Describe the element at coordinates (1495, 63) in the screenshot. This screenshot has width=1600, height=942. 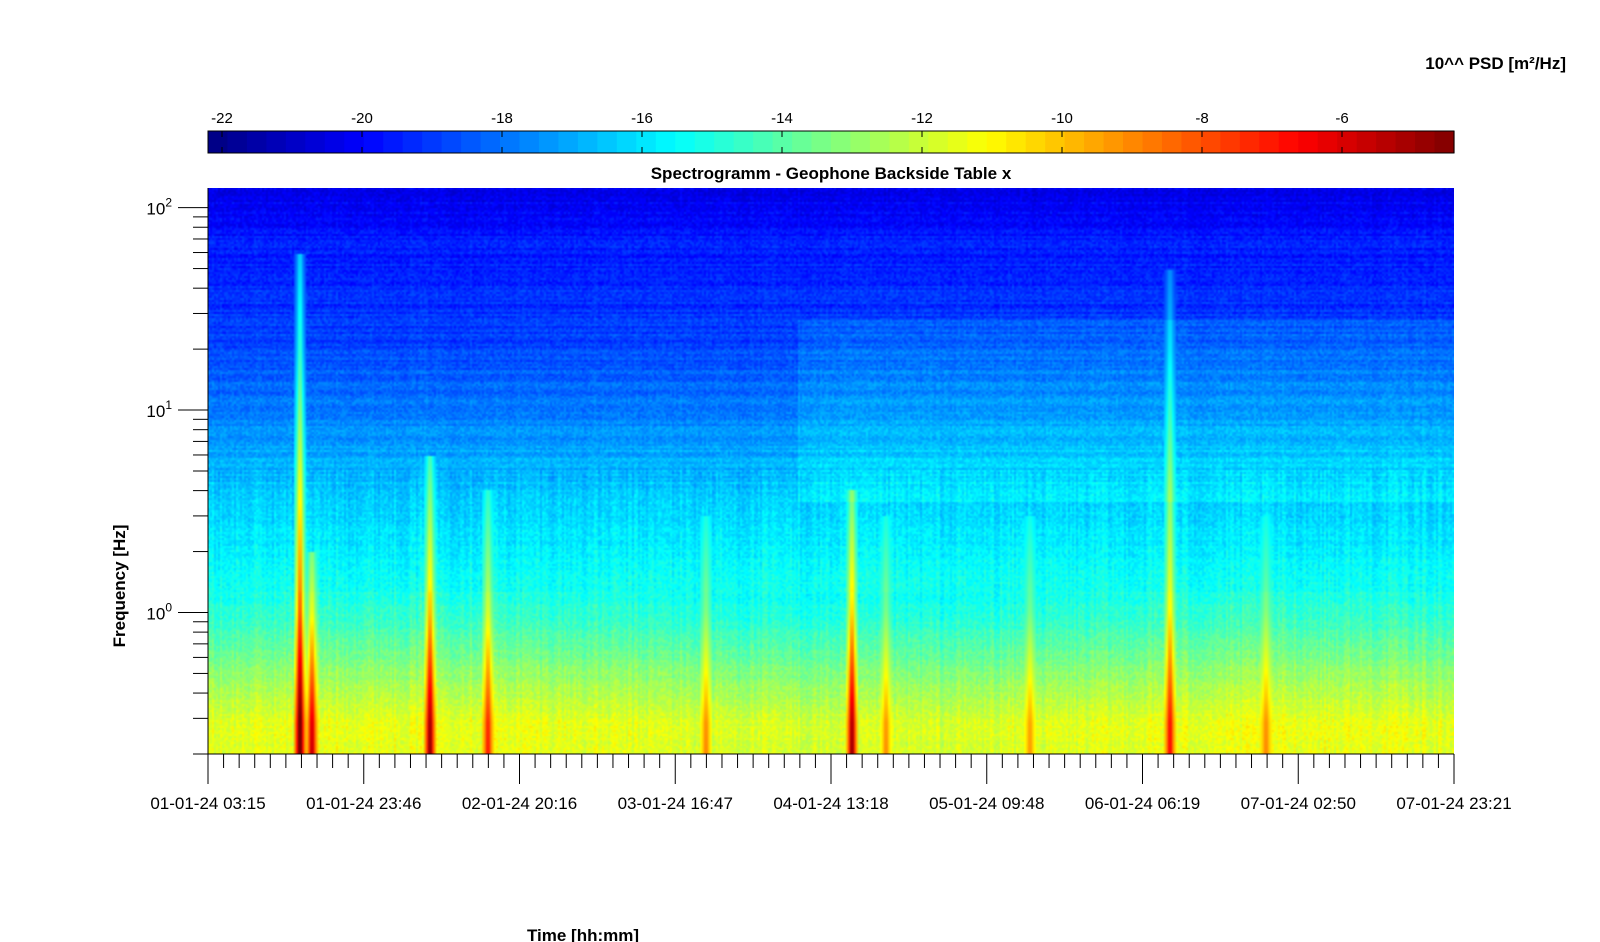
I see `colorbar-label: 10^^ PSD [m²/Hz]` at that location.